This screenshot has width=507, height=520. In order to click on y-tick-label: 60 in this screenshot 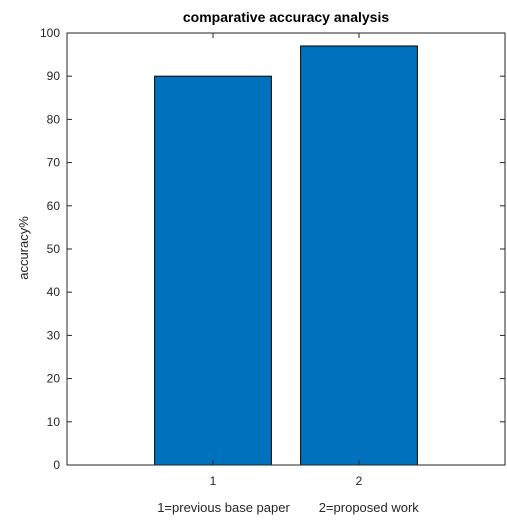, I will do `click(54, 206)`.